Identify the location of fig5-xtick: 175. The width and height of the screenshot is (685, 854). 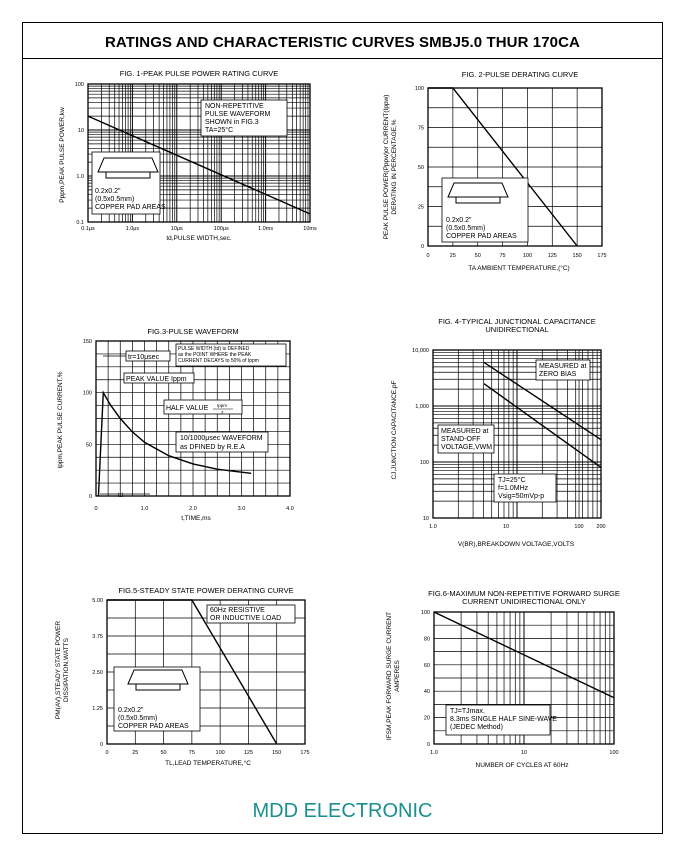
(304, 753).